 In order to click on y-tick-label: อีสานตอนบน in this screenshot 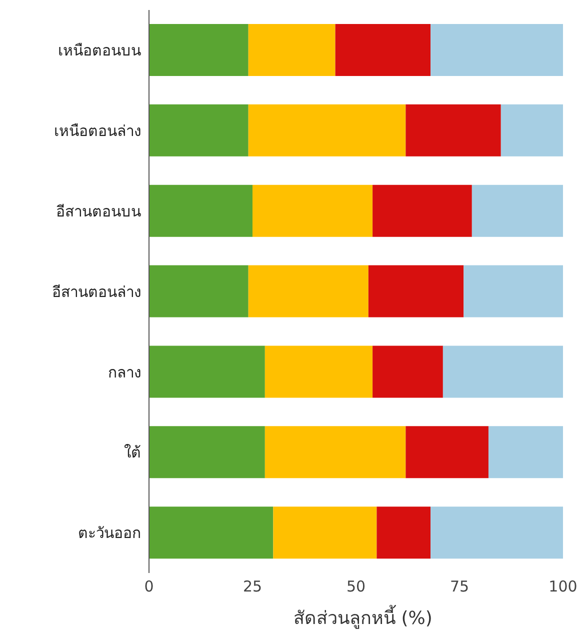, I will do `click(98, 211)`.